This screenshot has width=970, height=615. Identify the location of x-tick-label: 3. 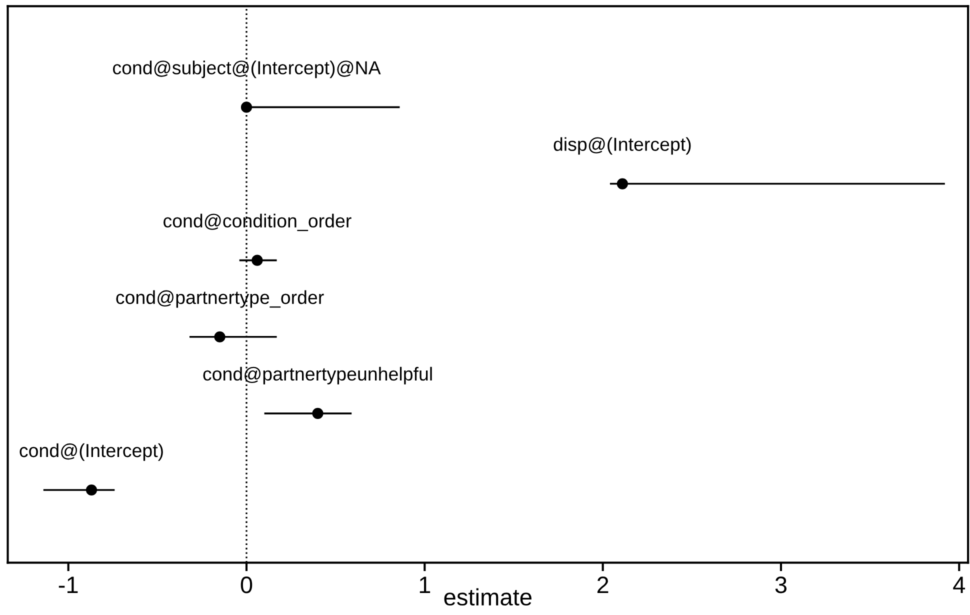
(781, 585).